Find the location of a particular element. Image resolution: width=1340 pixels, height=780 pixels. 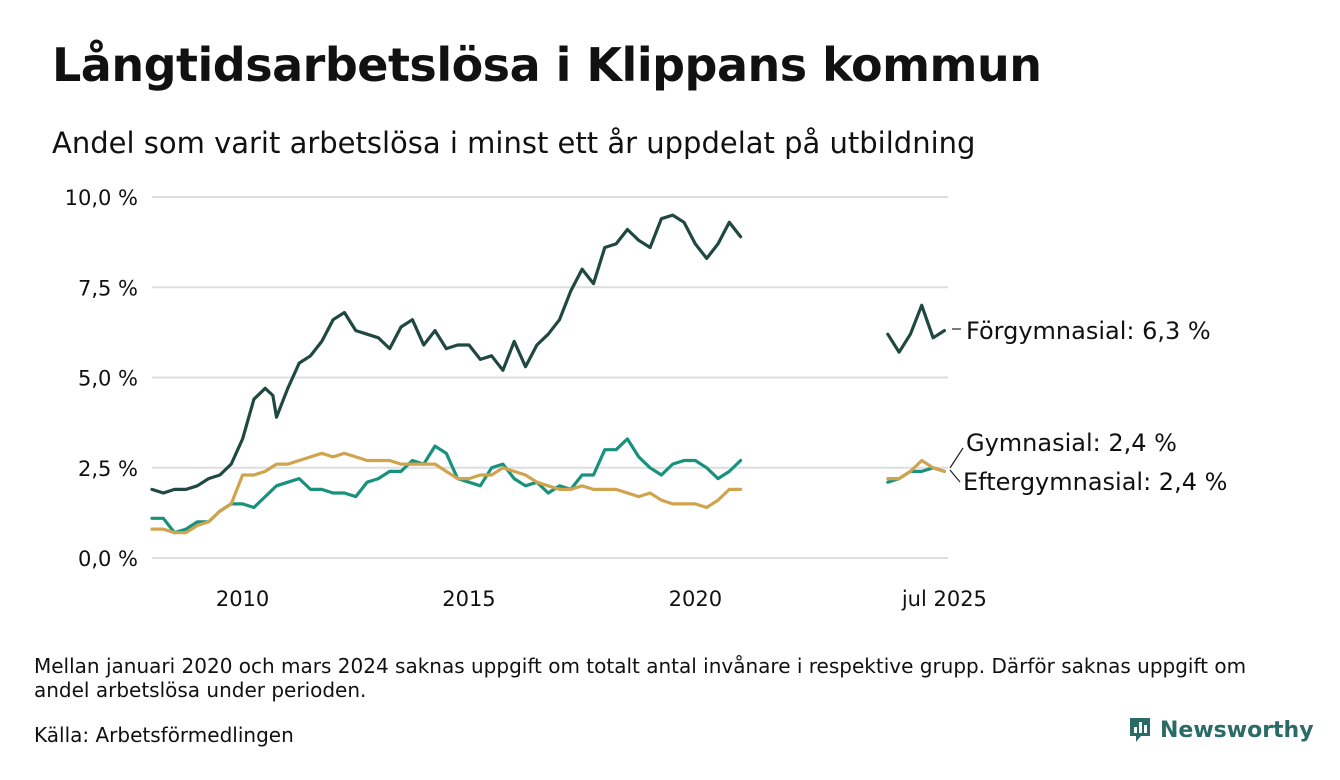

series-line-gymnasial is located at coordinates (446, 486).